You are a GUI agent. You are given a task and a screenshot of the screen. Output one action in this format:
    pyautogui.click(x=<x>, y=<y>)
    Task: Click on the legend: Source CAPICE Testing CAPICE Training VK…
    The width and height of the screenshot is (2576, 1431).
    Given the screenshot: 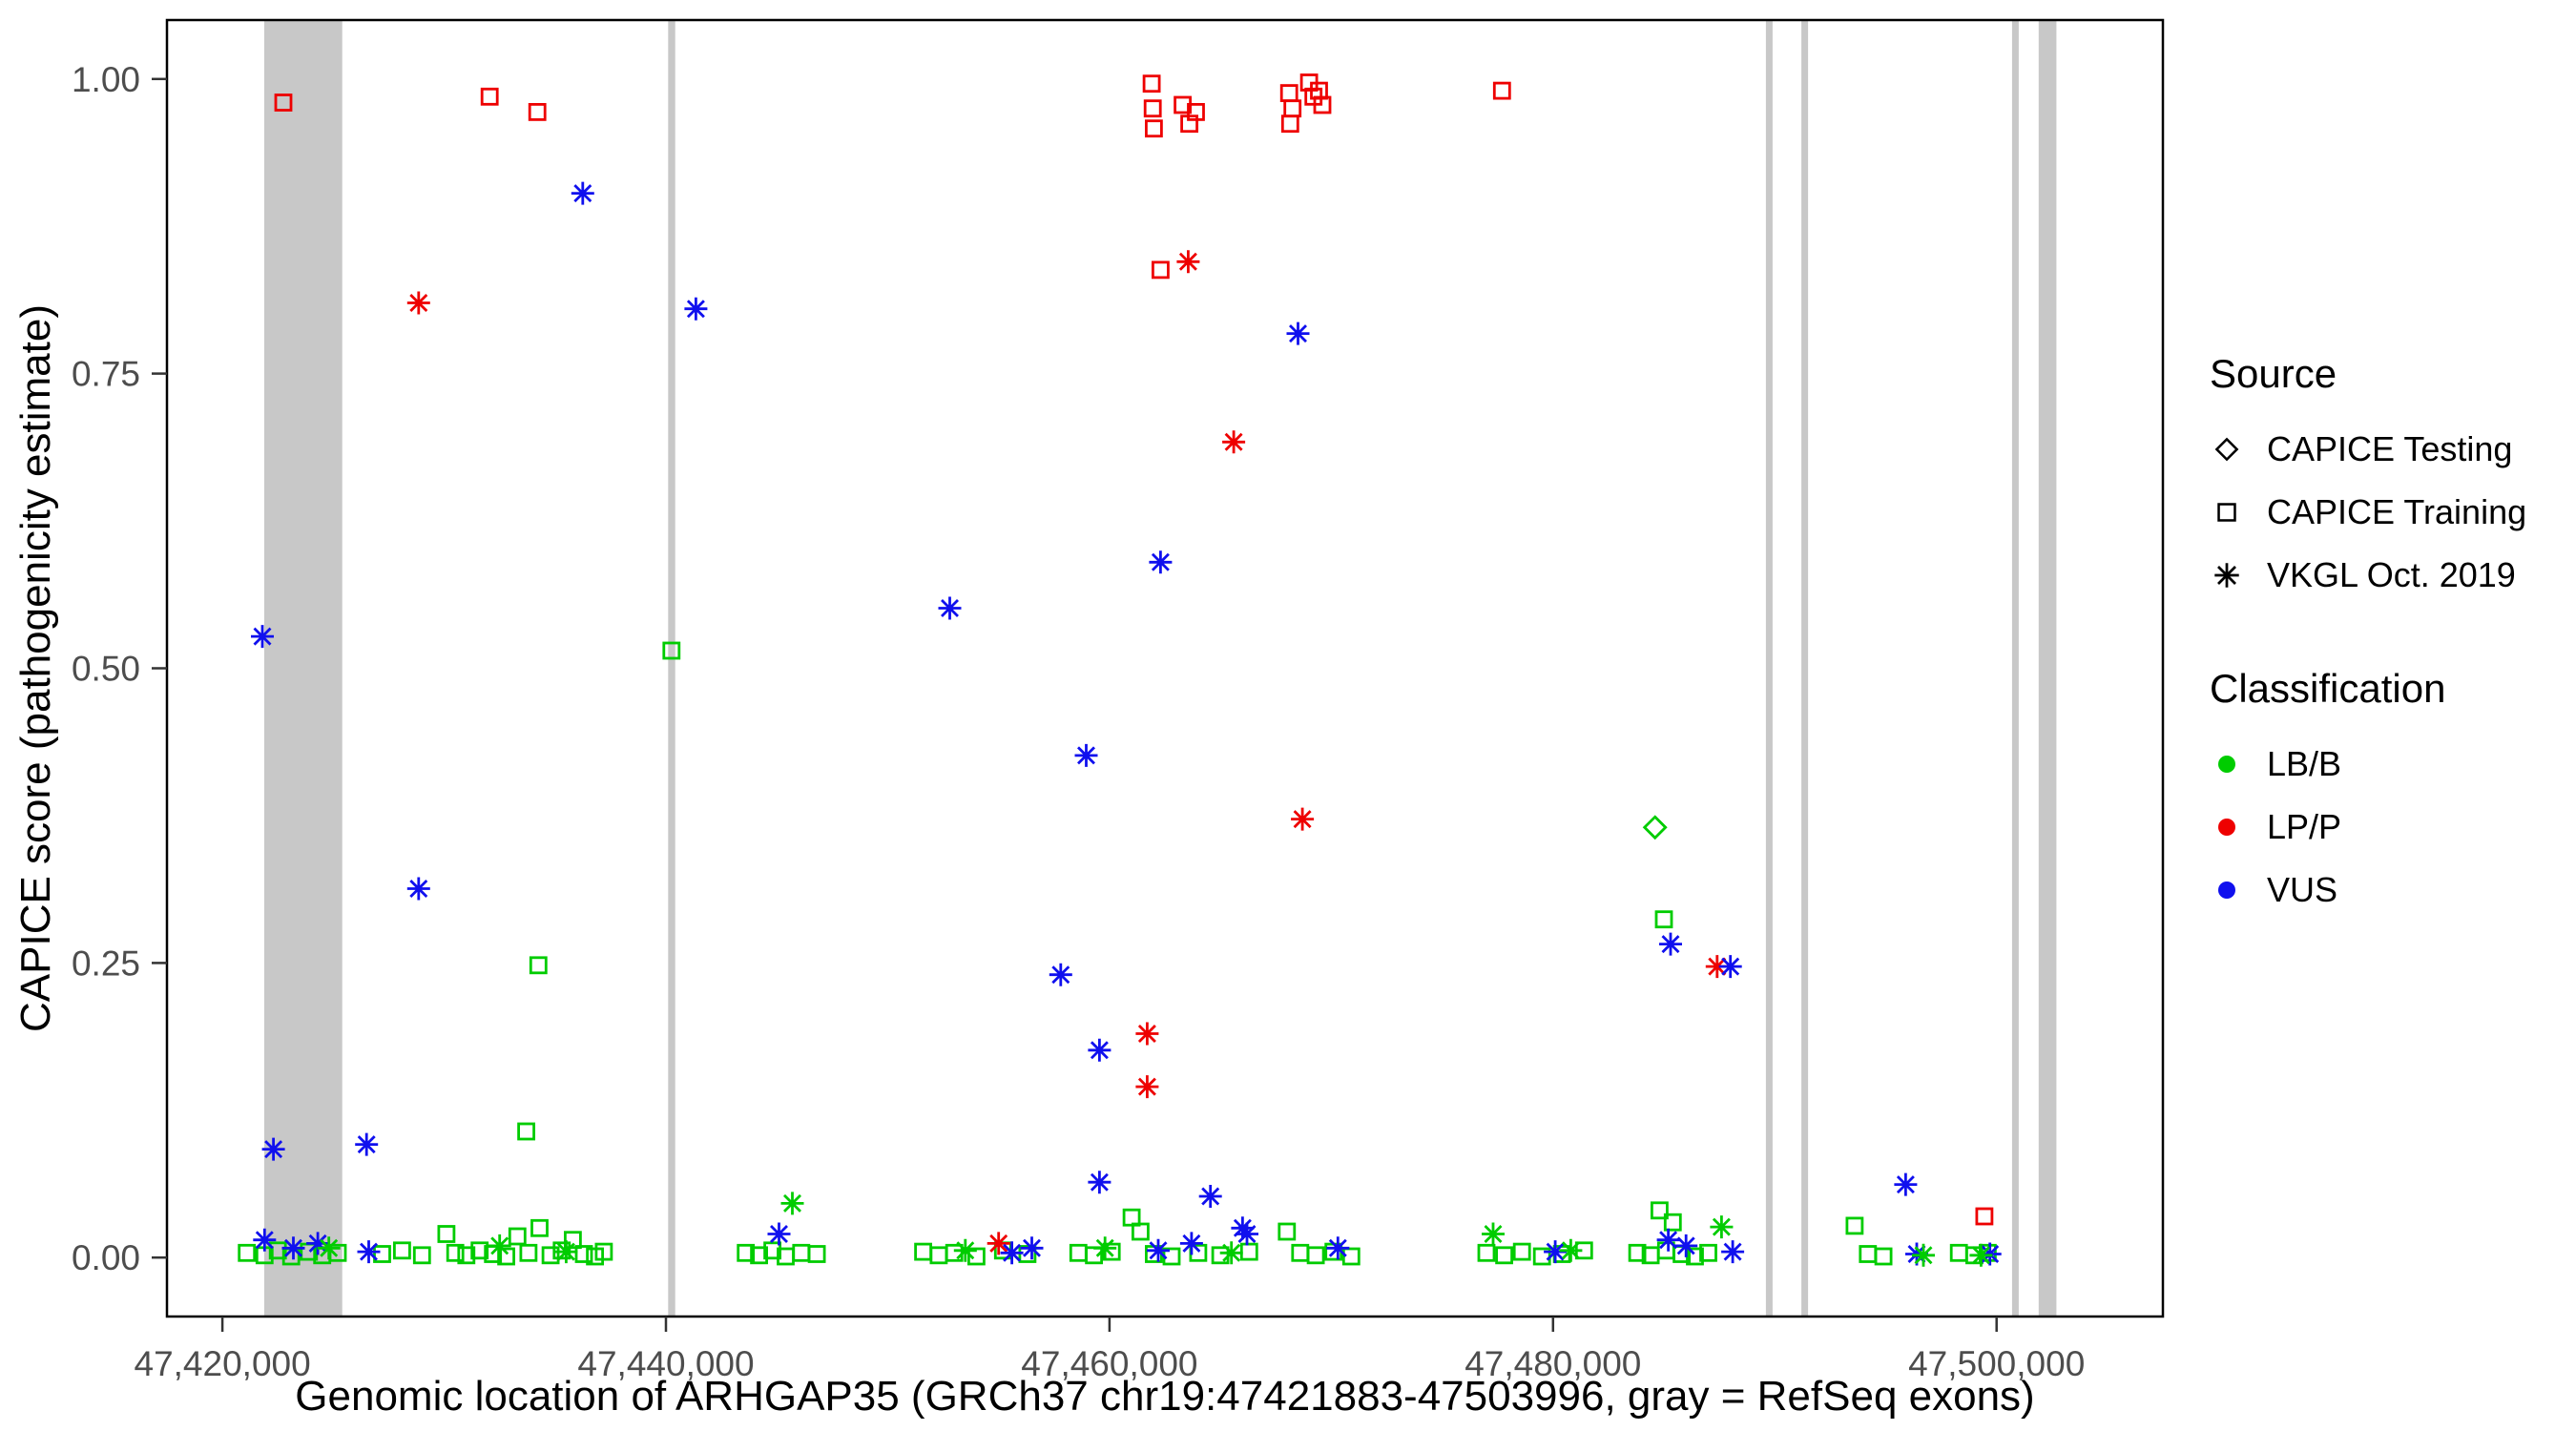 What is the action you would take?
    pyautogui.click(x=2368, y=636)
    